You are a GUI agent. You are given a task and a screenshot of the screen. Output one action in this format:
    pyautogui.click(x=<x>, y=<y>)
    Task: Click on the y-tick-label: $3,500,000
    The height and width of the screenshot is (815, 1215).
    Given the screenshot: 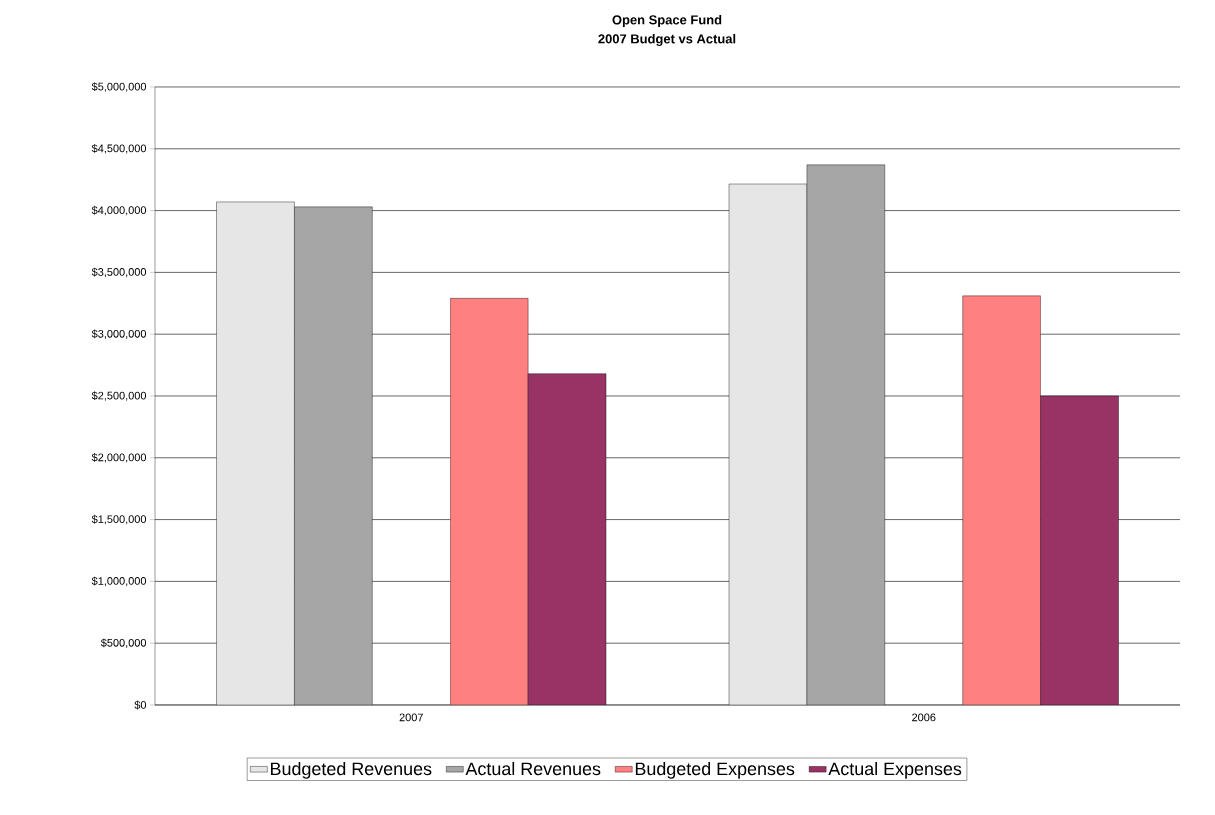 What is the action you would take?
    pyautogui.click(x=119, y=272)
    